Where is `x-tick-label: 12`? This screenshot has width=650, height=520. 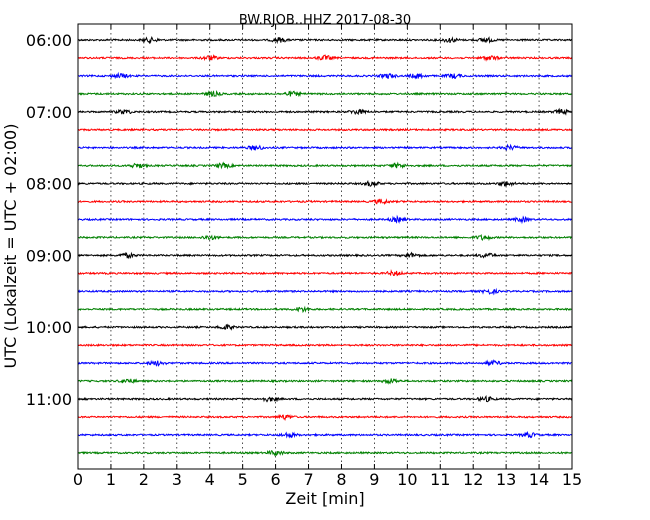
x-tick-label: 12 is located at coordinates (473, 479).